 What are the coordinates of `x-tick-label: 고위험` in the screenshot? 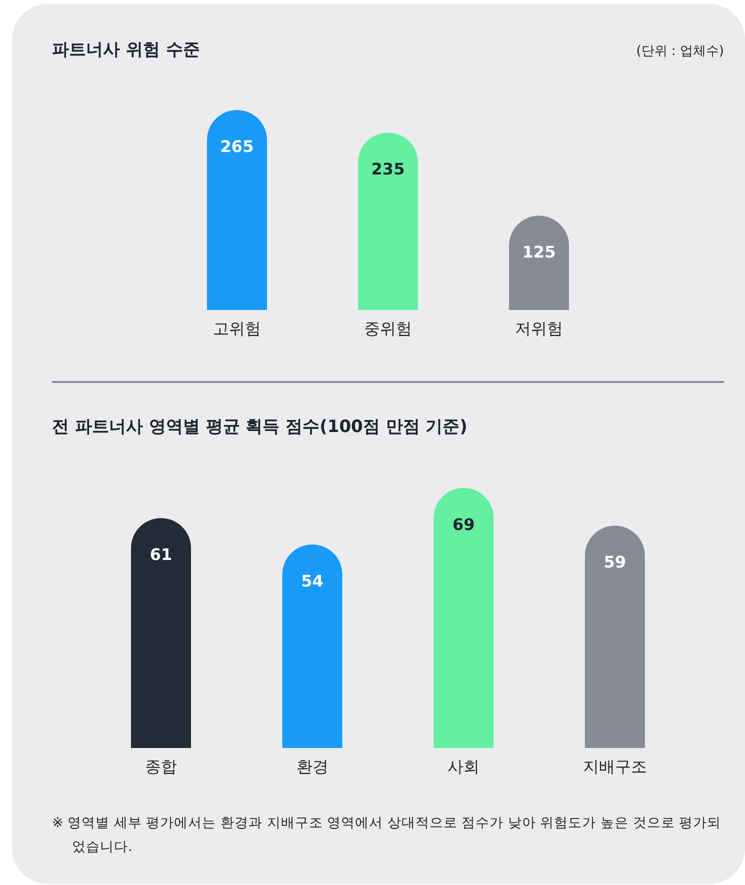 It's located at (237, 328).